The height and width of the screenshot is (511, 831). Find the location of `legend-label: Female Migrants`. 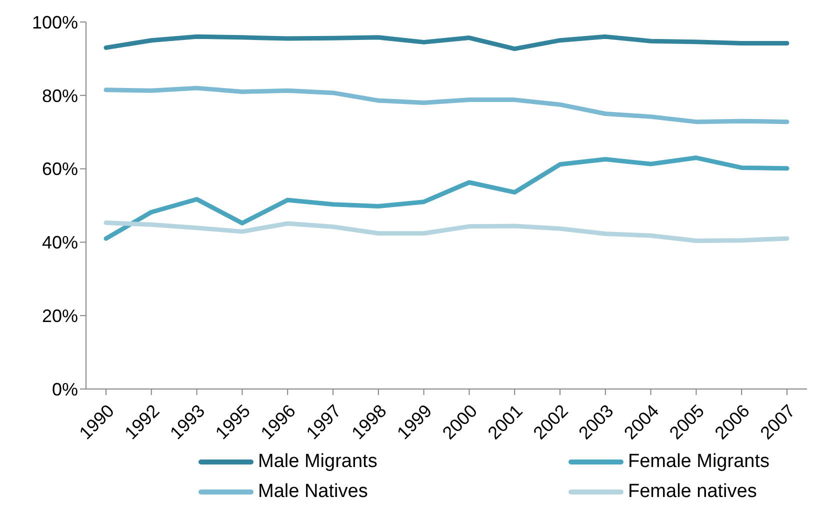

legend-label: Female Migrants is located at coordinates (699, 462).